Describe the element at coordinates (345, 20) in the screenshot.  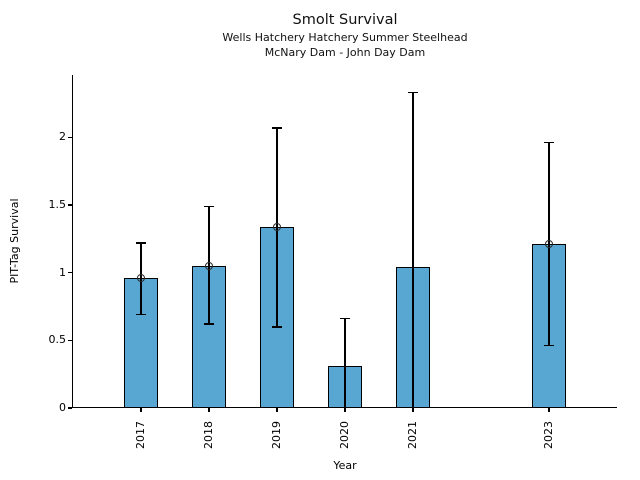
I see `chart-title: Smolt Survival` at that location.